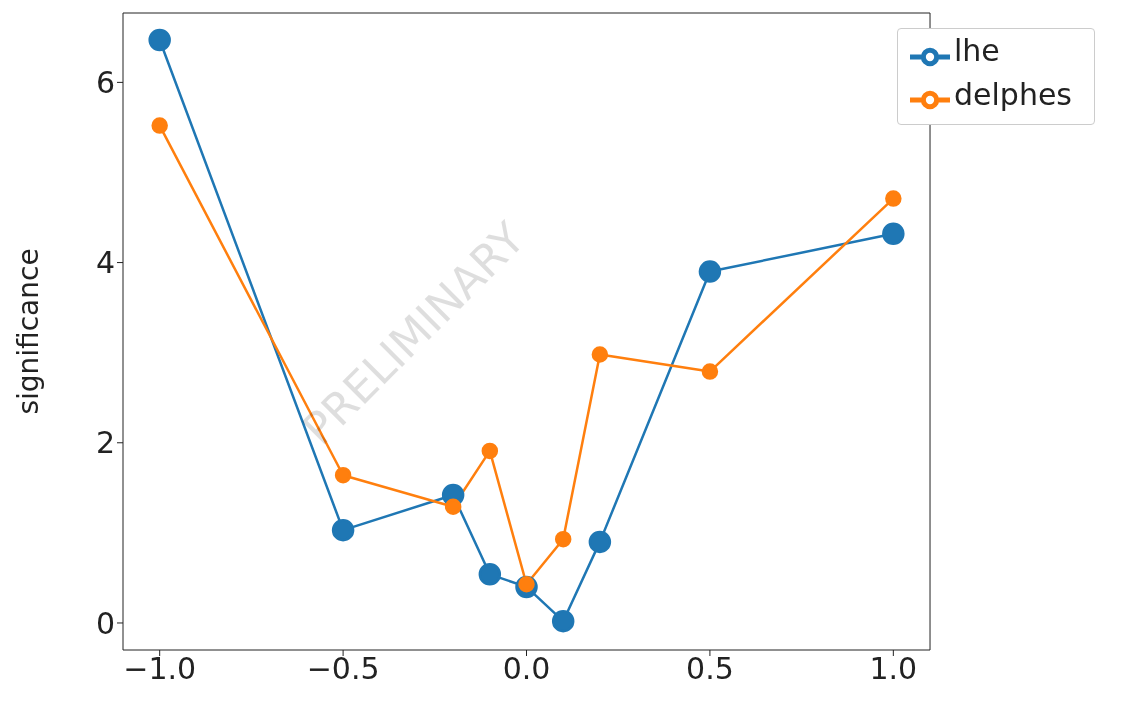 The image size is (1143, 723). Describe the element at coordinates (160, 669) in the screenshot. I see `x-tick-label: −1.0` at that location.